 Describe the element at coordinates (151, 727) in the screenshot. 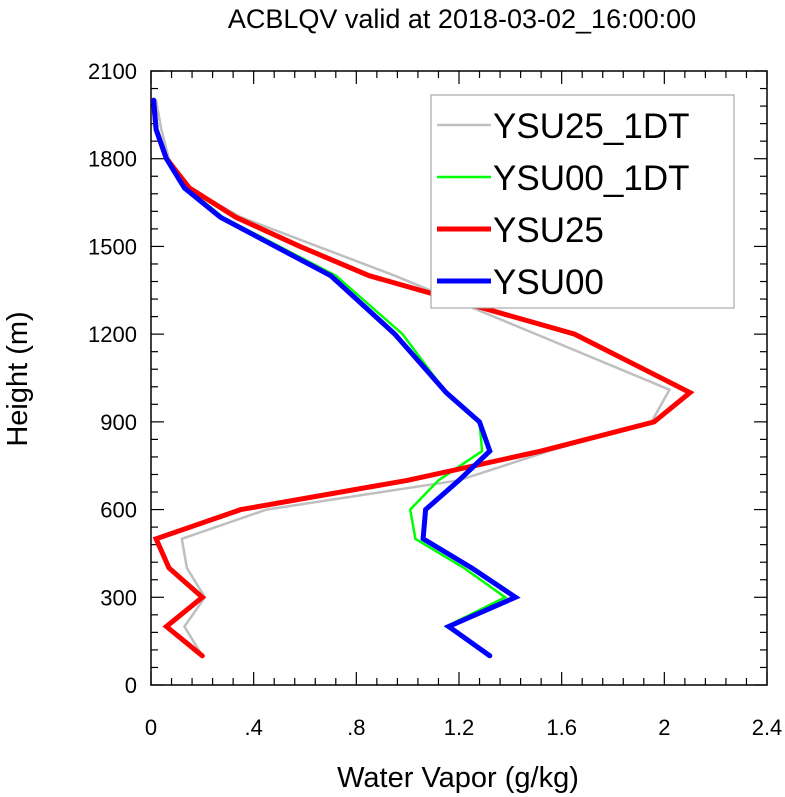

I see `x-tick-label: 0` at that location.